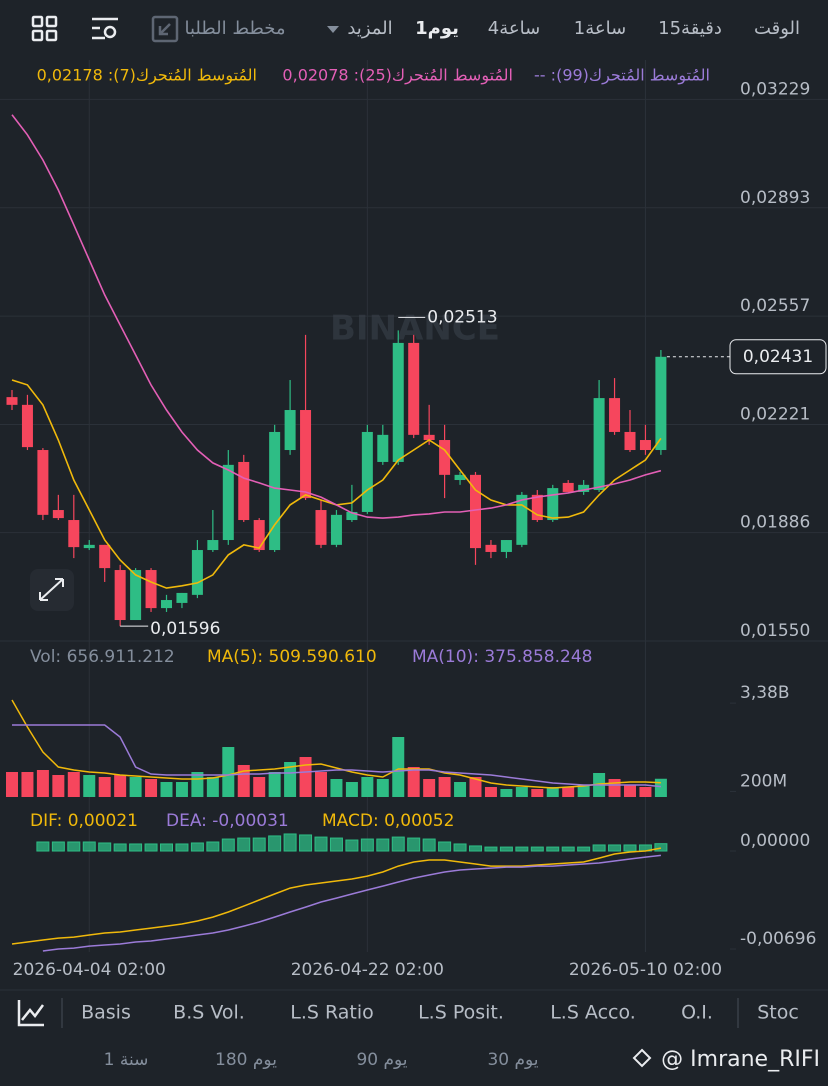 Image resolution: width=828 pixels, height=1086 pixels. I want to click on price-box, so click(778, 357).